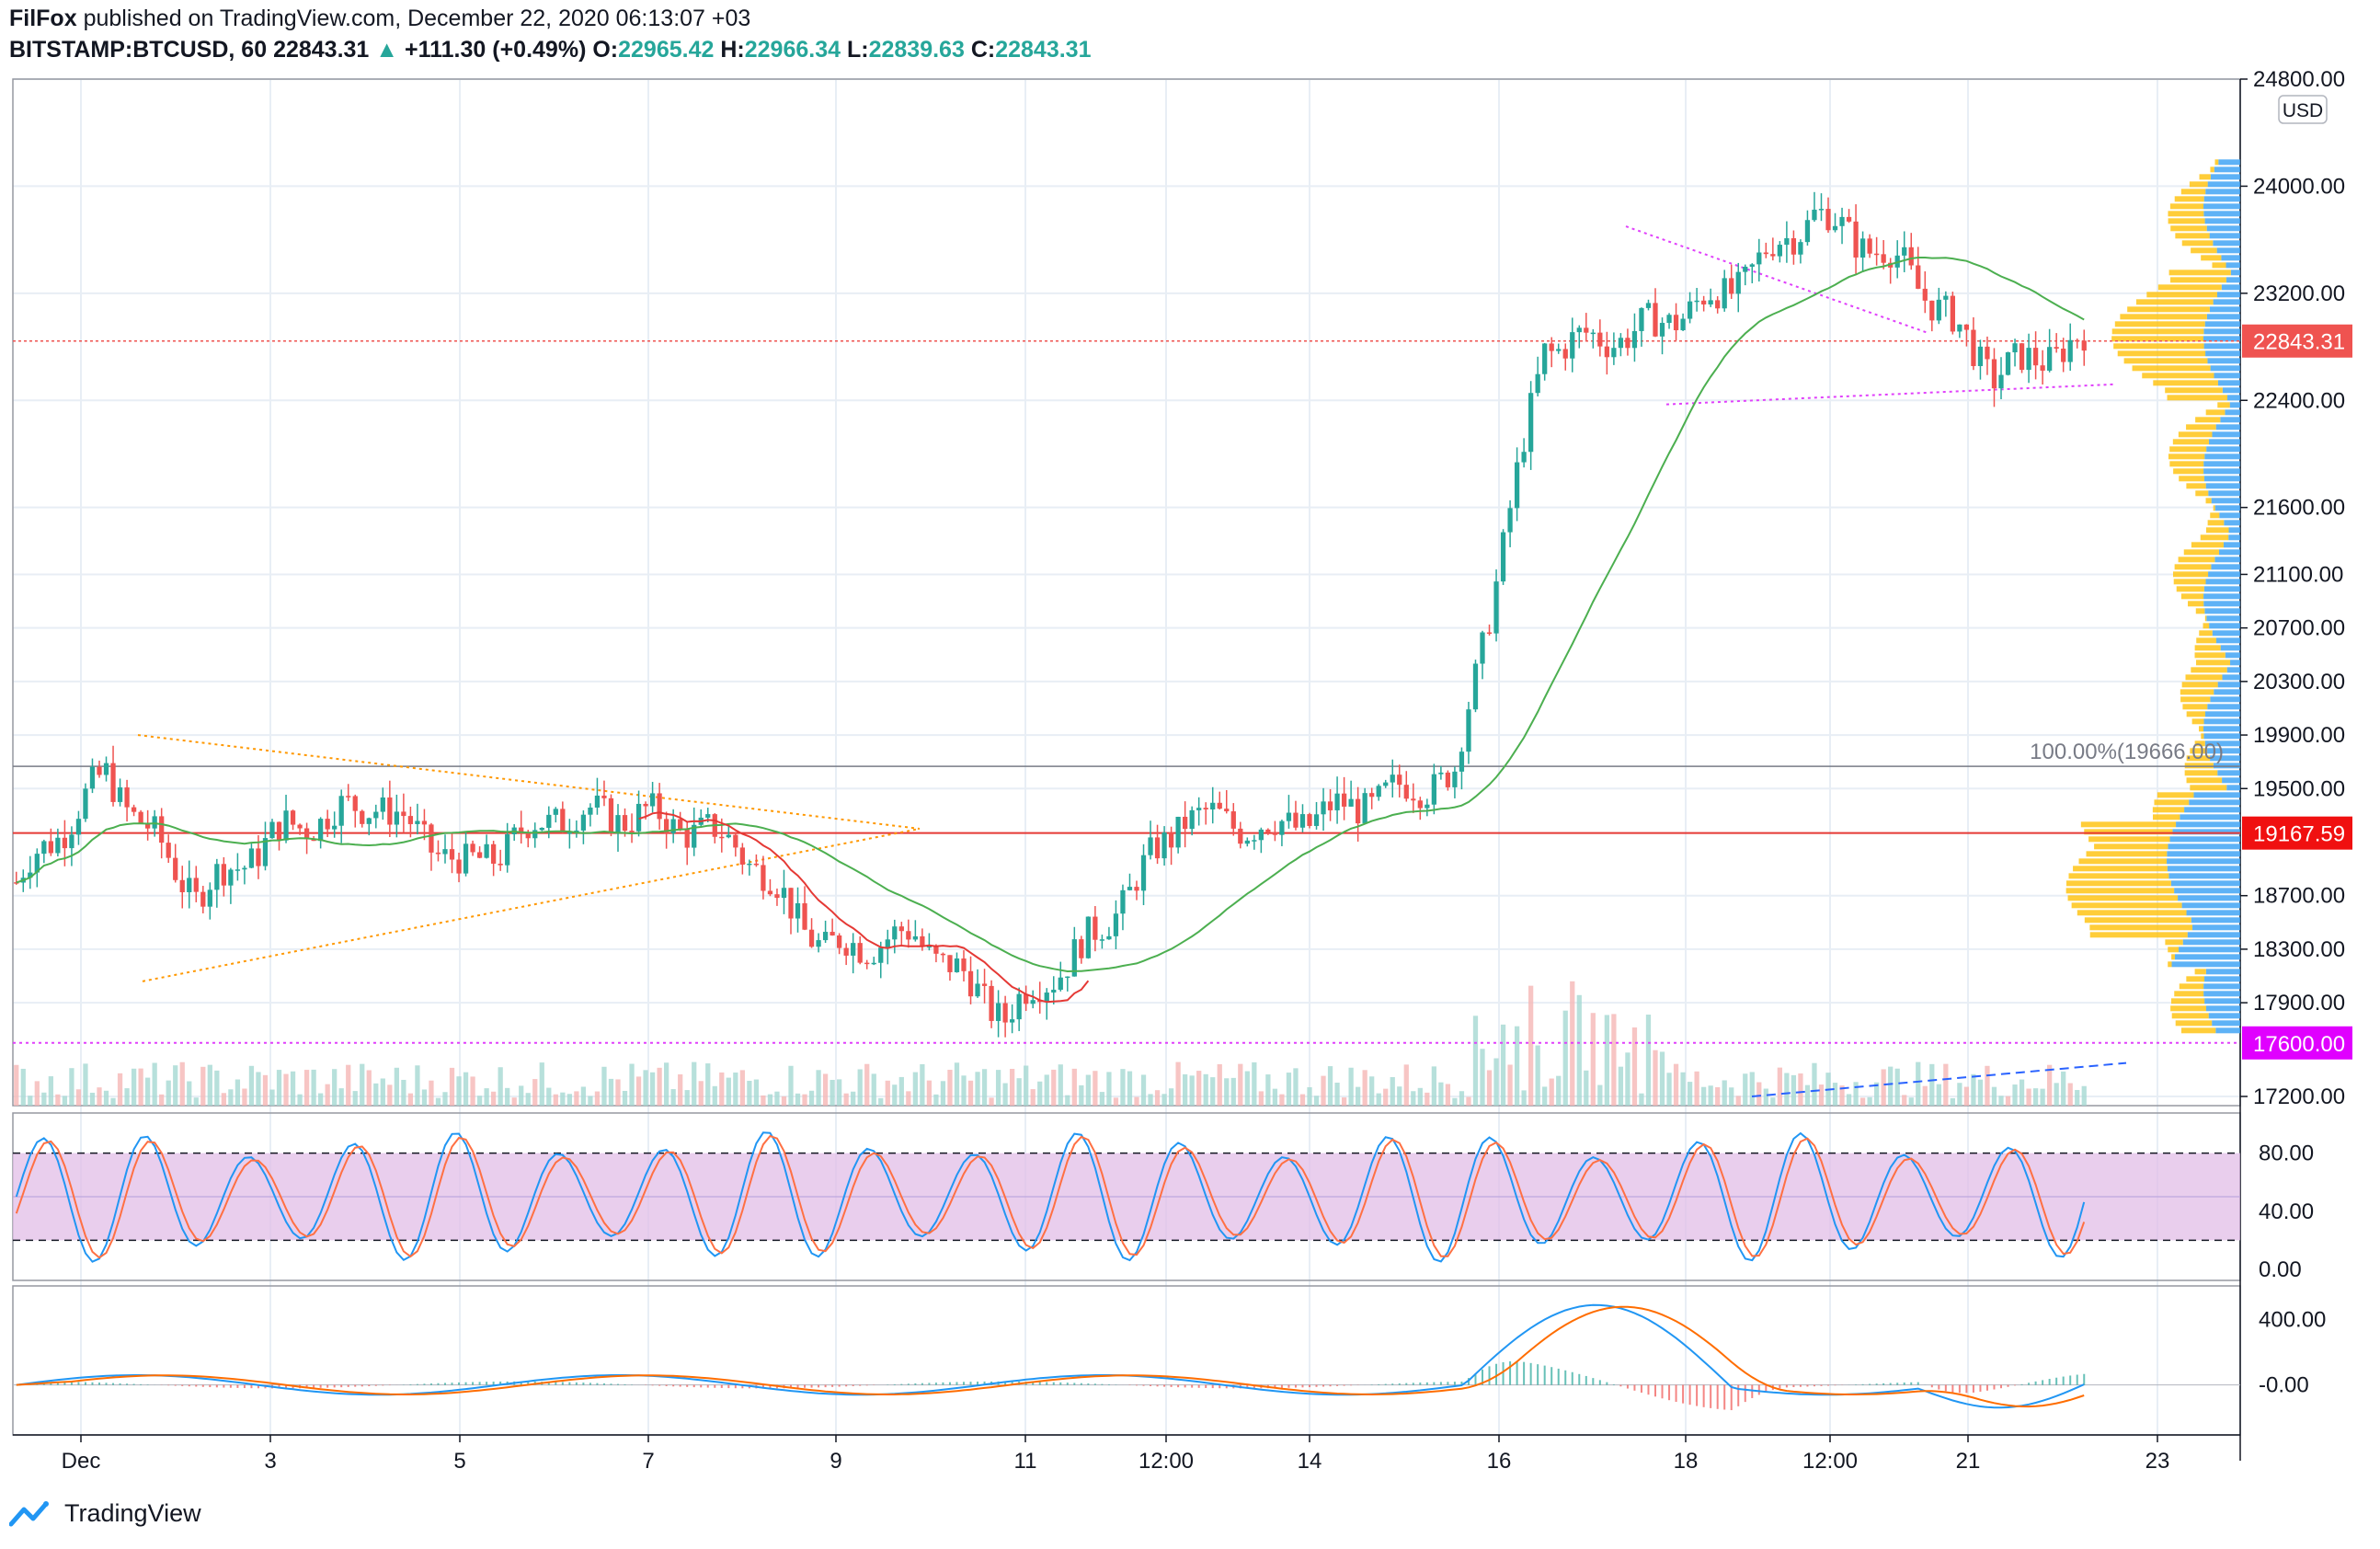 Image resolution: width=2380 pixels, height=1549 pixels. Describe the element at coordinates (43, 19) in the screenshot. I see `publisher-name: FilFox` at that location.